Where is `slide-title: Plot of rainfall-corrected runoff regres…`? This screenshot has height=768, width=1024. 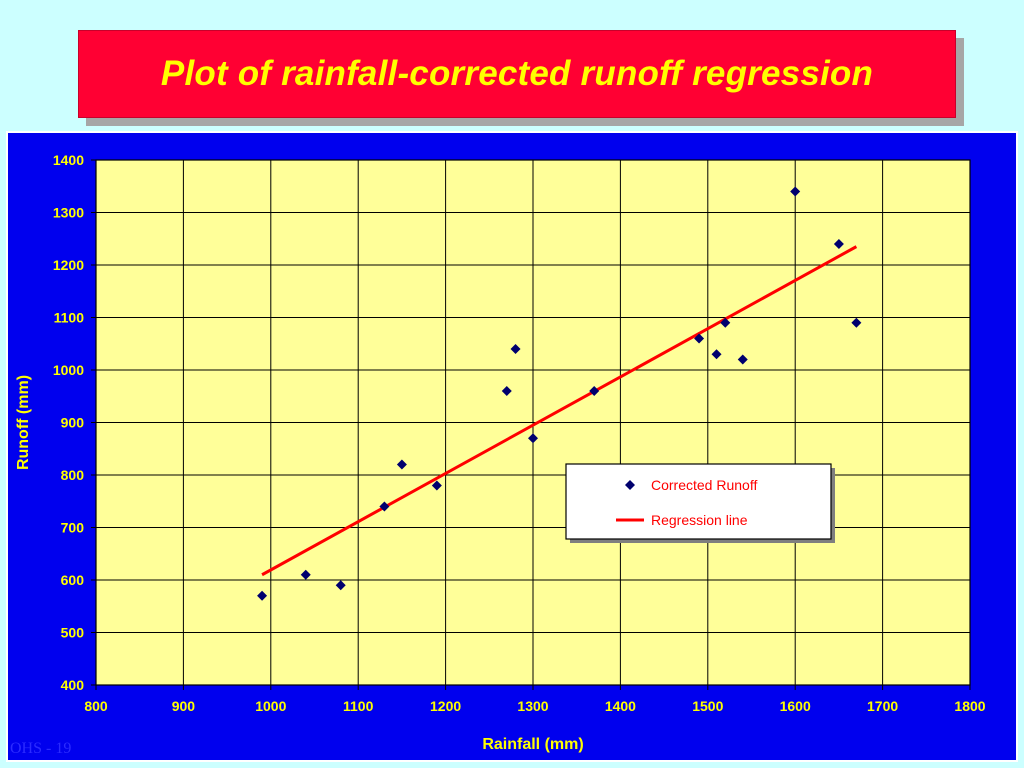
slide-title: Plot of rainfall-corrected runoff regres… is located at coordinates (517, 73).